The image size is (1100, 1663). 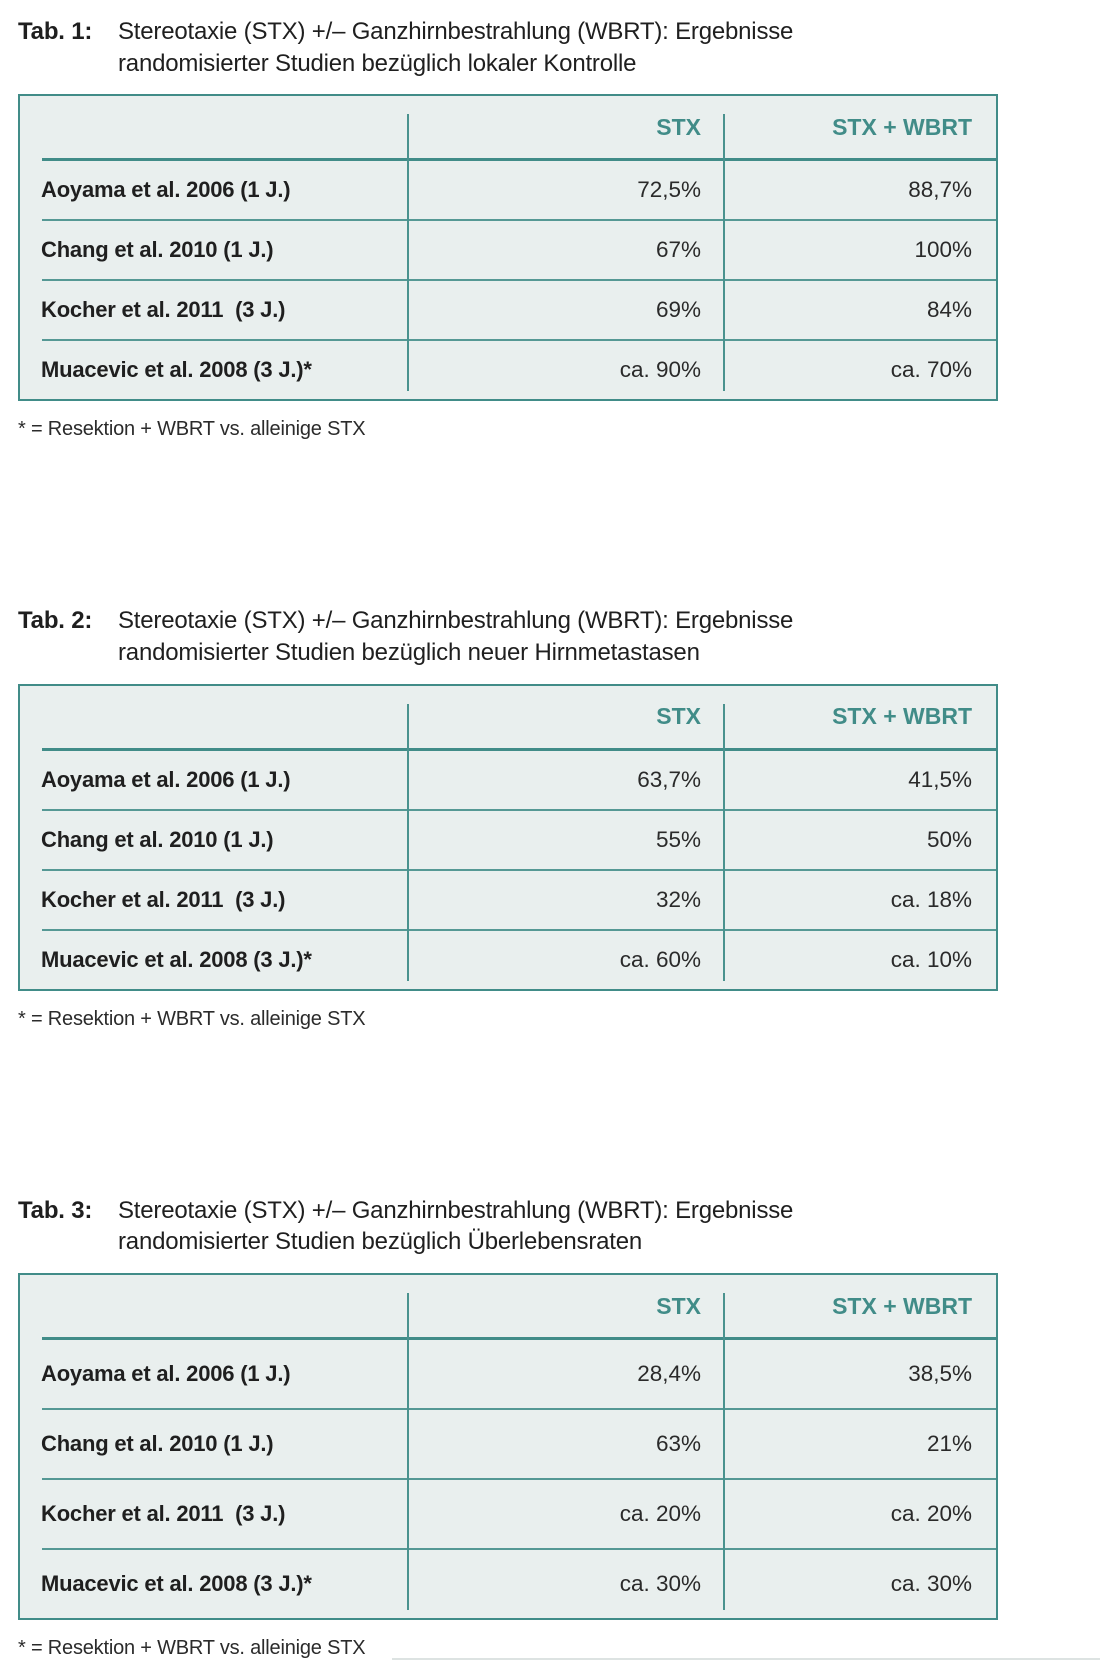 I want to click on stx-wbrt-value-cell: 41,5%, so click(x=940, y=779).